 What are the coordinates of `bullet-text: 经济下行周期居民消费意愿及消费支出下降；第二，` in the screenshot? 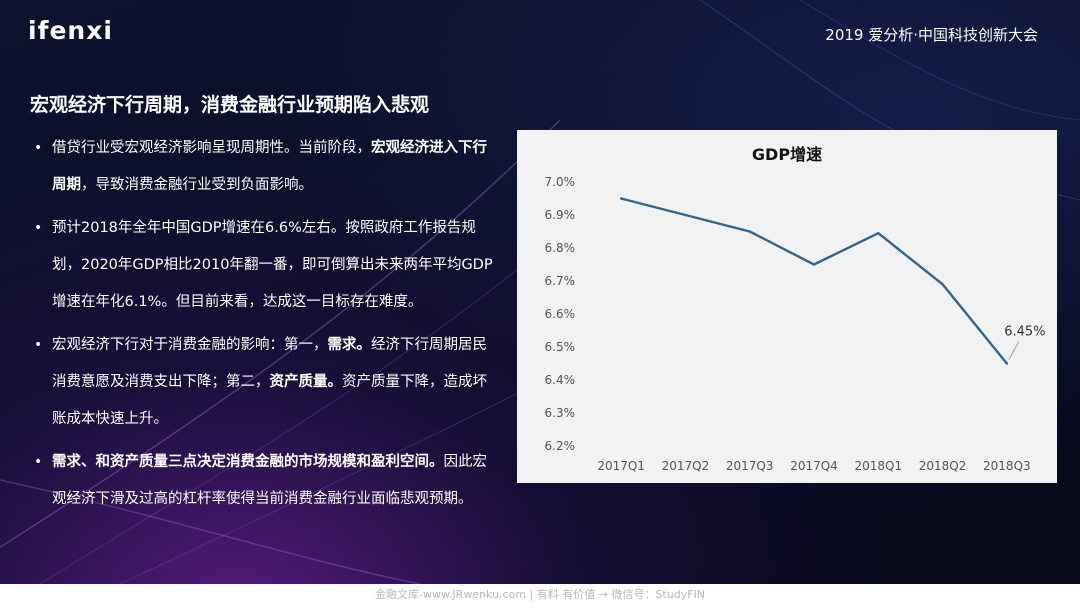 It's located at (269, 363).